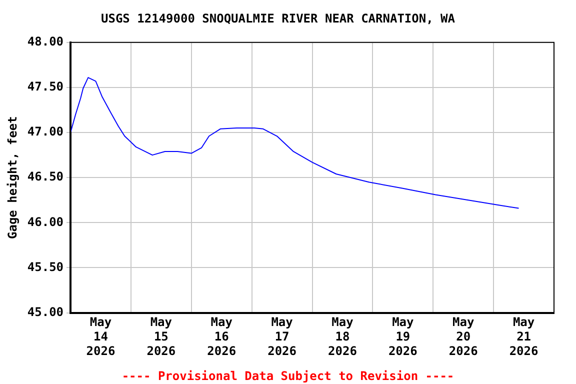  What do you see at coordinates (523, 336) in the screenshot?
I see `x-tick-label: May 21 2026` at bounding box center [523, 336].